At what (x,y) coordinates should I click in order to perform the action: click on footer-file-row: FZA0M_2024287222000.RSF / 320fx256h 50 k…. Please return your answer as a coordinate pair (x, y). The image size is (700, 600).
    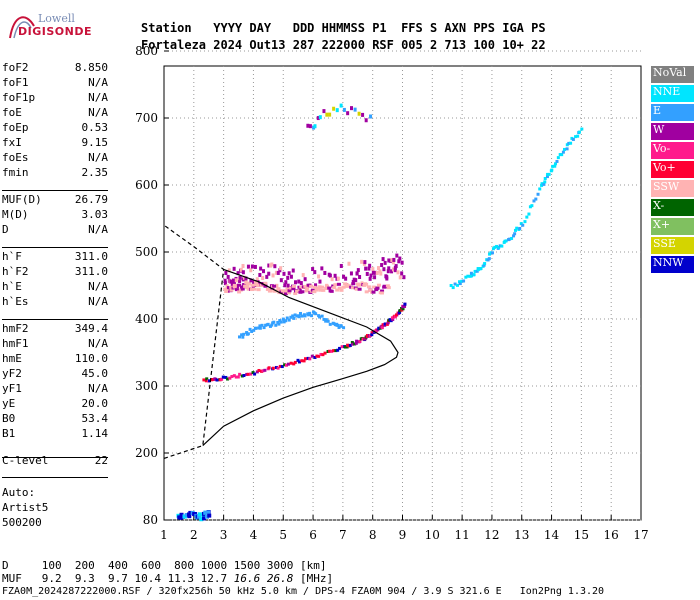
    Looking at the image, I should click on (303, 591).